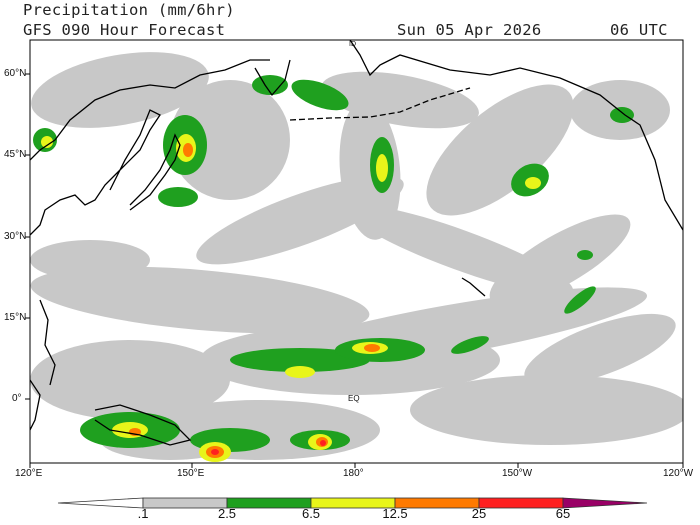  What do you see at coordinates (17, 398) in the screenshot?
I see `lat-label-0: 0°` at bounding box center [17, 398].